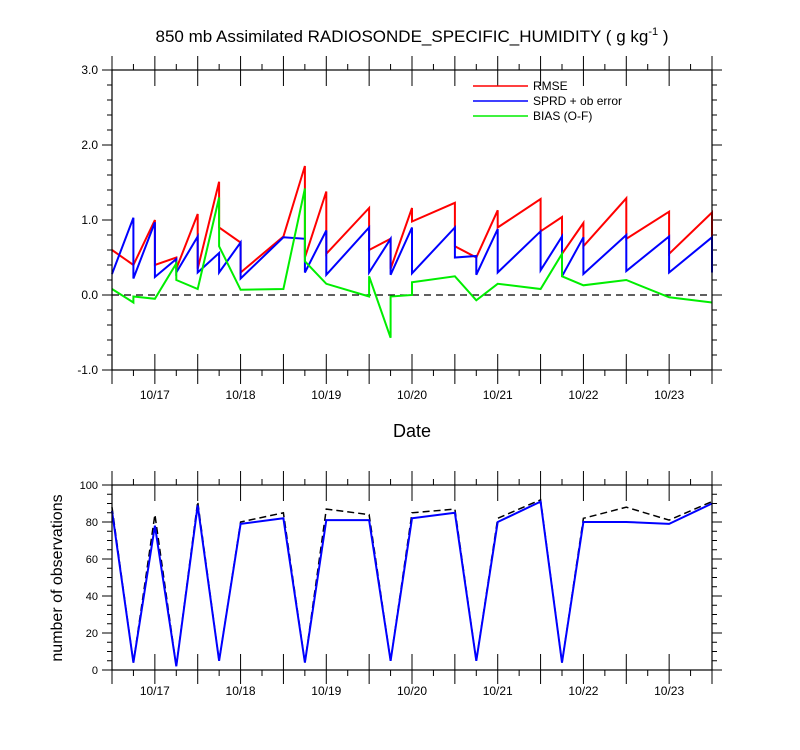 The height and width of the screenshot is (750, 800). I want to click on top-x-tick-label: 10/17, so click(155, 395).